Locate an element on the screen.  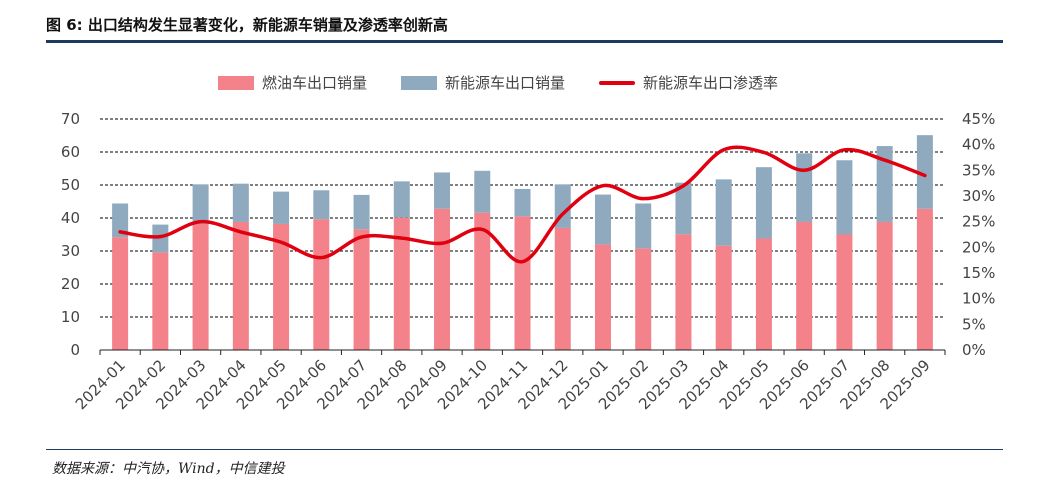
legend-swatch-fuel is located at coordinates (236, 82).